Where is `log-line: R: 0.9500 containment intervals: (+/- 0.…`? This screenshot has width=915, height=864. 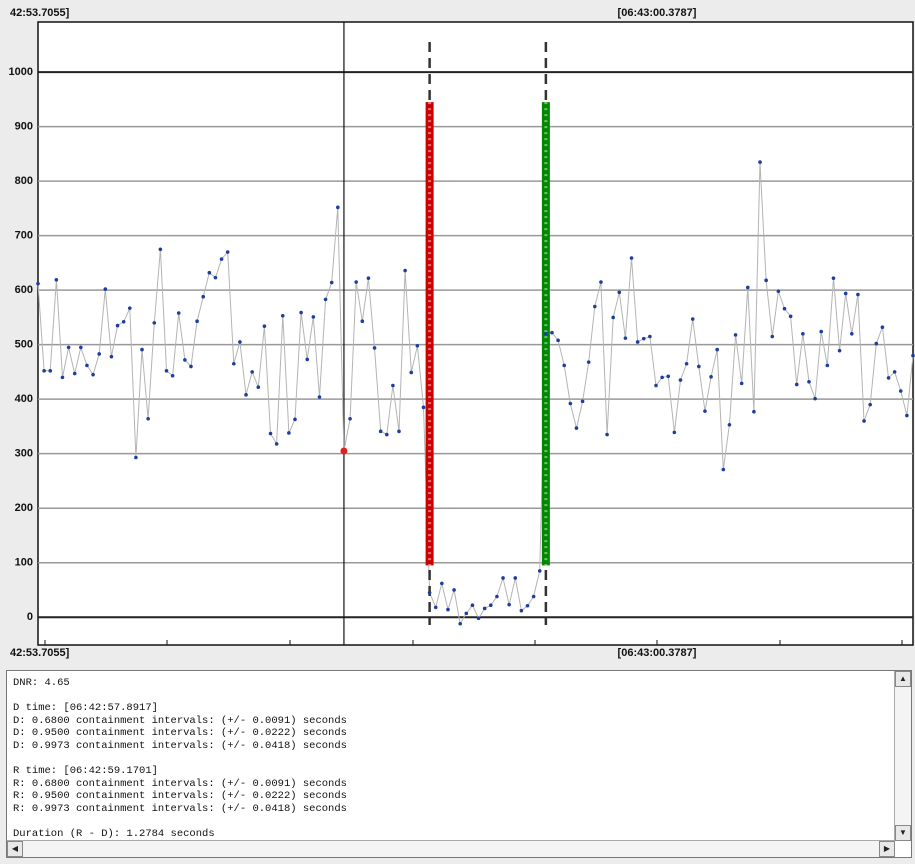 log-line: R: 0.9500 containment intervals: (+/- 0.… is located at coordinates (180, 796).